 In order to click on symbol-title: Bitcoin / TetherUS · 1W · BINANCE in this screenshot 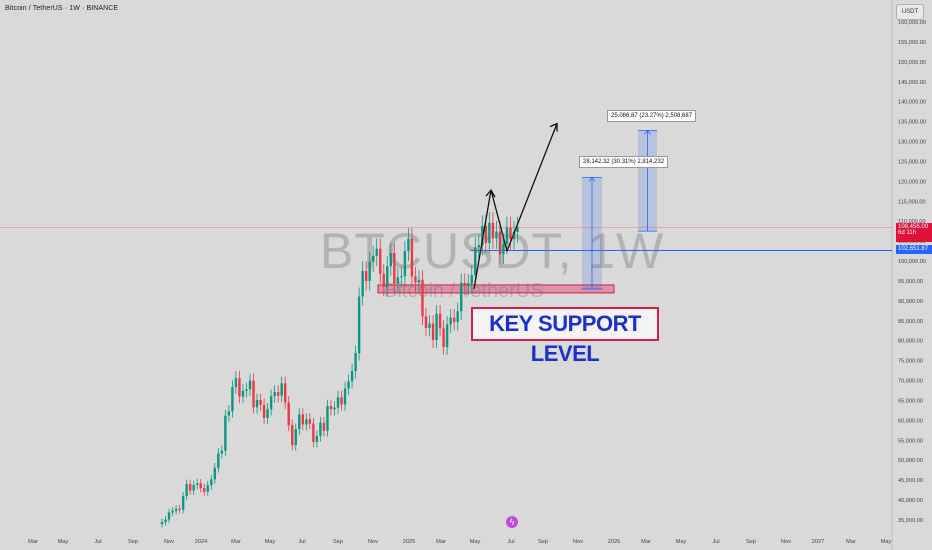, I will do `click(62, 8)`.